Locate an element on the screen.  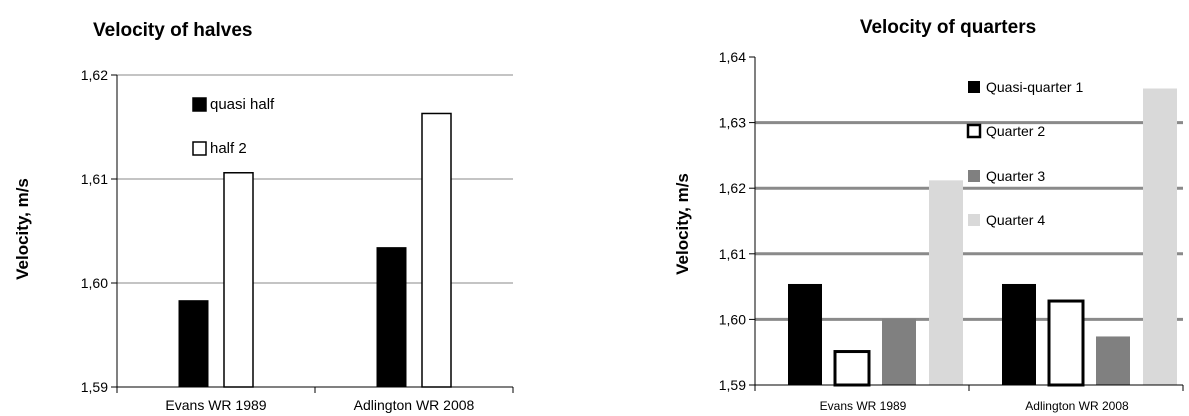
chart1-category-label: Evans WR 1989 is located at coordinates (215, 405).